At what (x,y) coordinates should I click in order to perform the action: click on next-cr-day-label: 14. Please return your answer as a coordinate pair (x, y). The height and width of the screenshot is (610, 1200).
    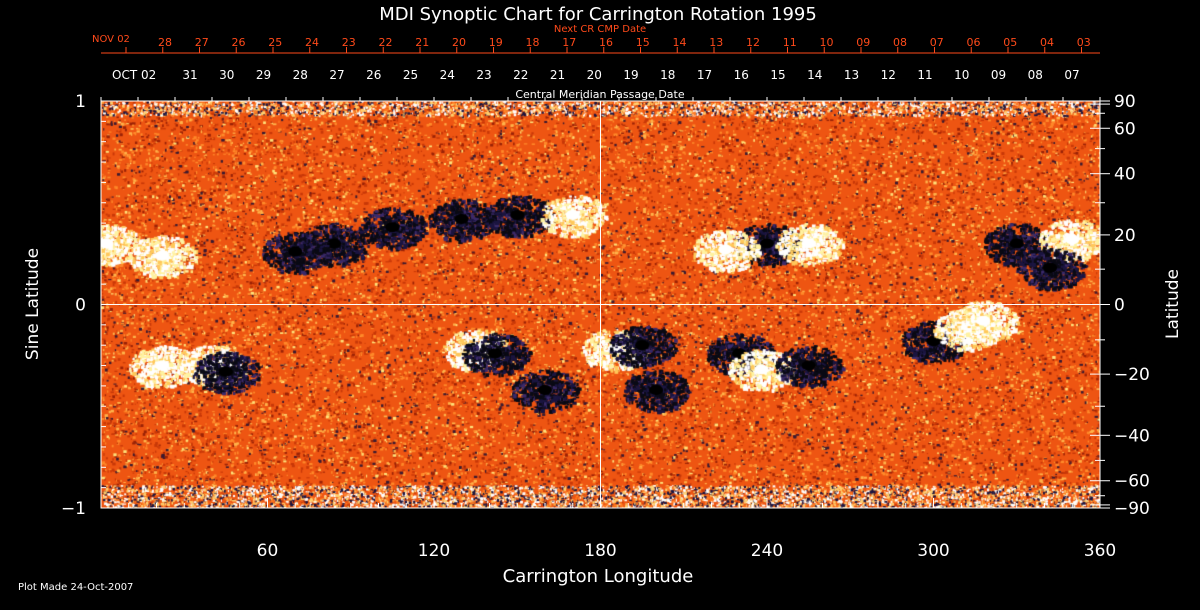
    Looking at the image, I should click on (680, 42).